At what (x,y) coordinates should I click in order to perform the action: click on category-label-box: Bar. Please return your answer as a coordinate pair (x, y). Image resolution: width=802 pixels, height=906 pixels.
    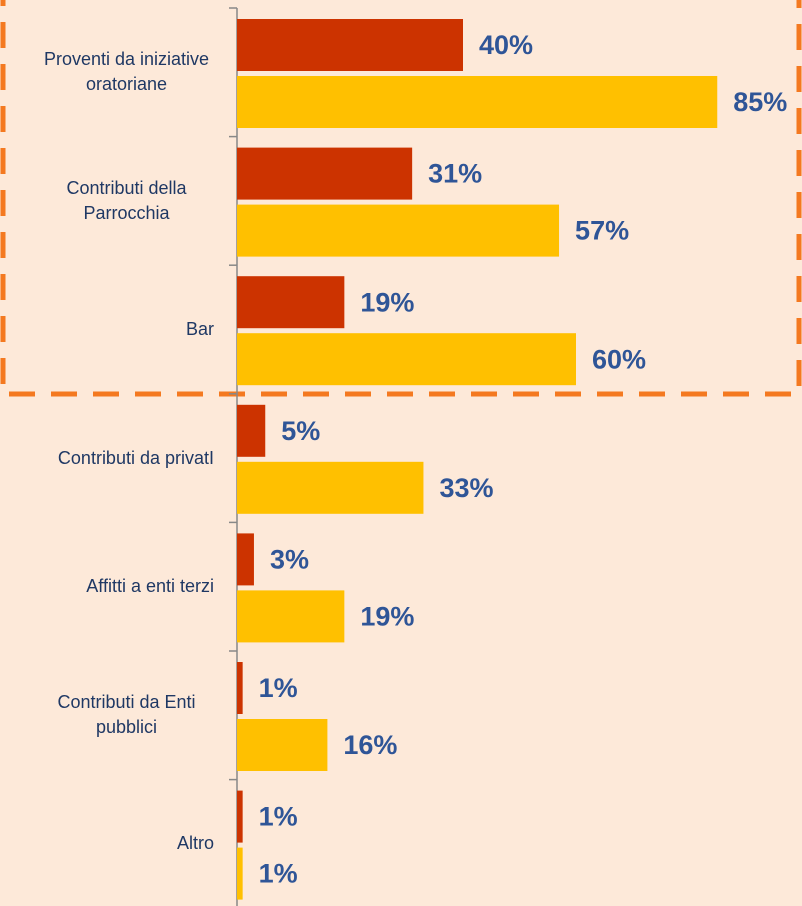
    Looking at the image, I should click on (107, 329).